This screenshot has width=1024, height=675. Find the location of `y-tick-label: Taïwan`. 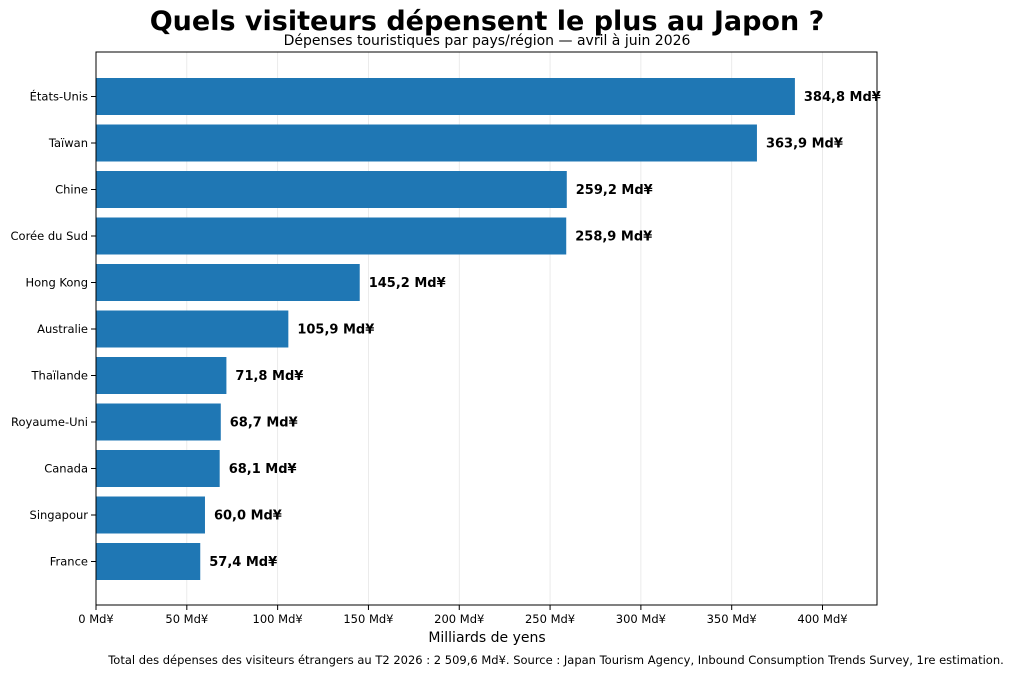

y-tick-label: Taïwan is located at coordinates (68, 143).